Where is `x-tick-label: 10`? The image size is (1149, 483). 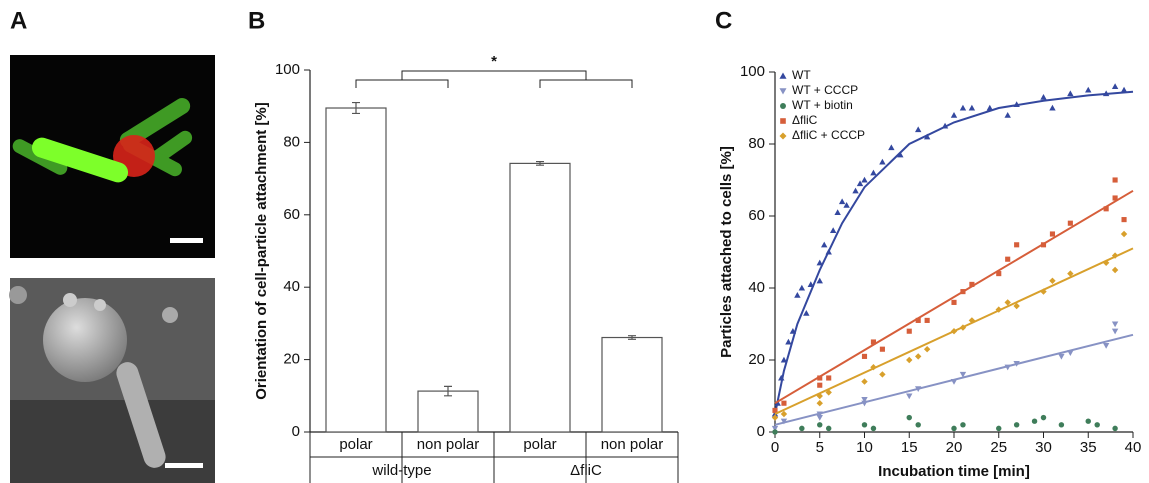
x-tick-label: 10 is located at coordinates (864, 447).